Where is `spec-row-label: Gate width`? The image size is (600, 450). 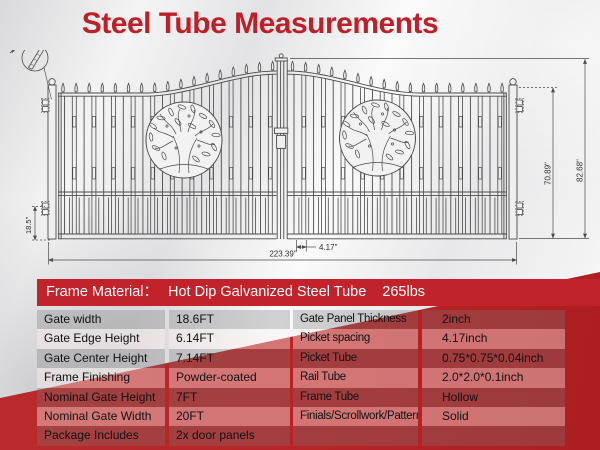 spec-row-label: Gate width is located at coordinates (101, 320).